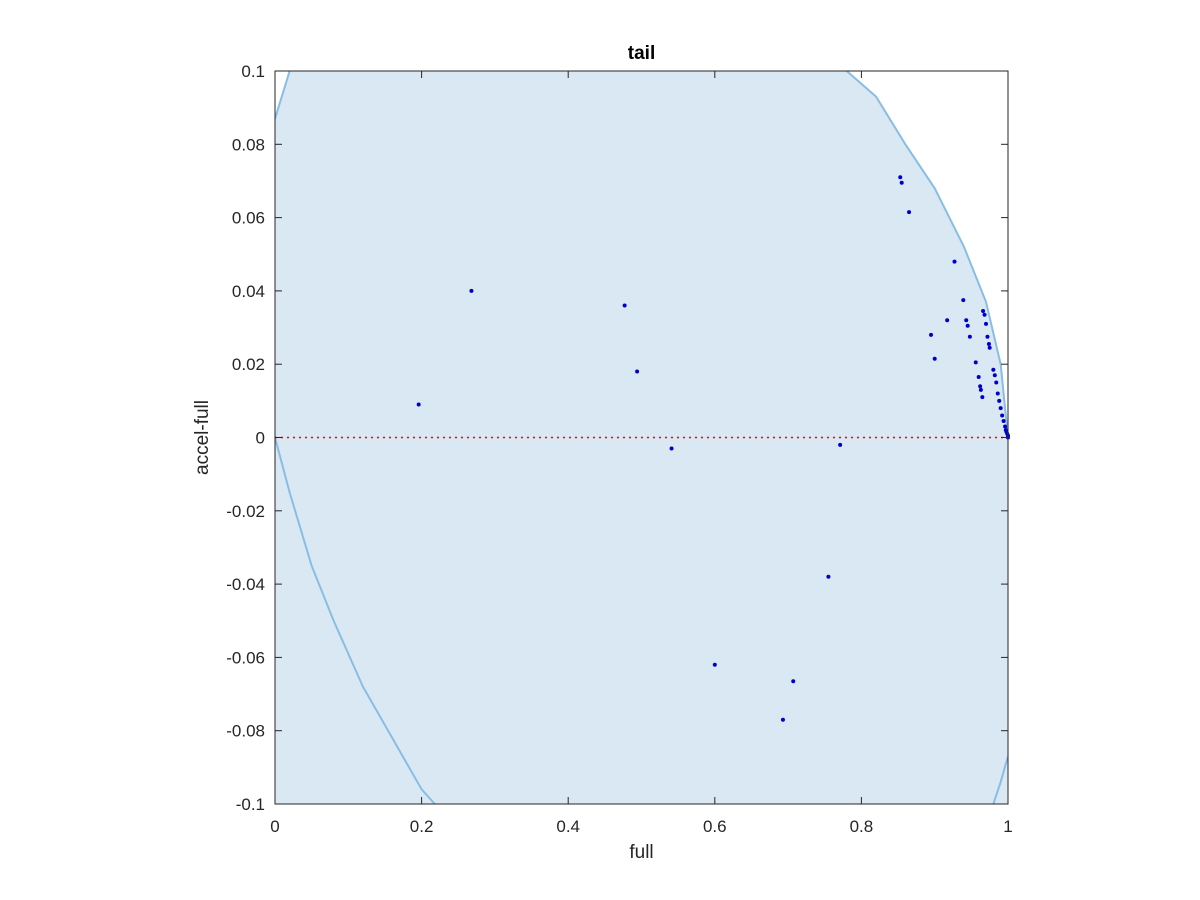 The height and width of the screenshot is (900, 1200). I want to click on x-tick-label: 0.4, so click(568, 826).